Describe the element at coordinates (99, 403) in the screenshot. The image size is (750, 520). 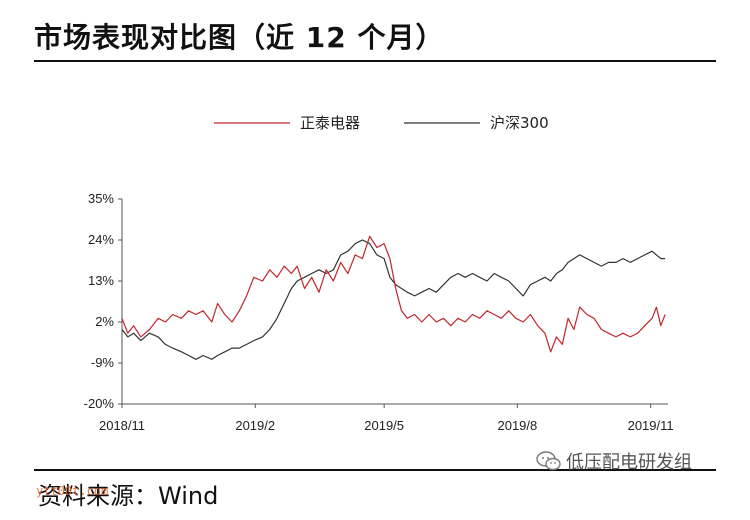
I see `y-tick-label: -20%` at that location.